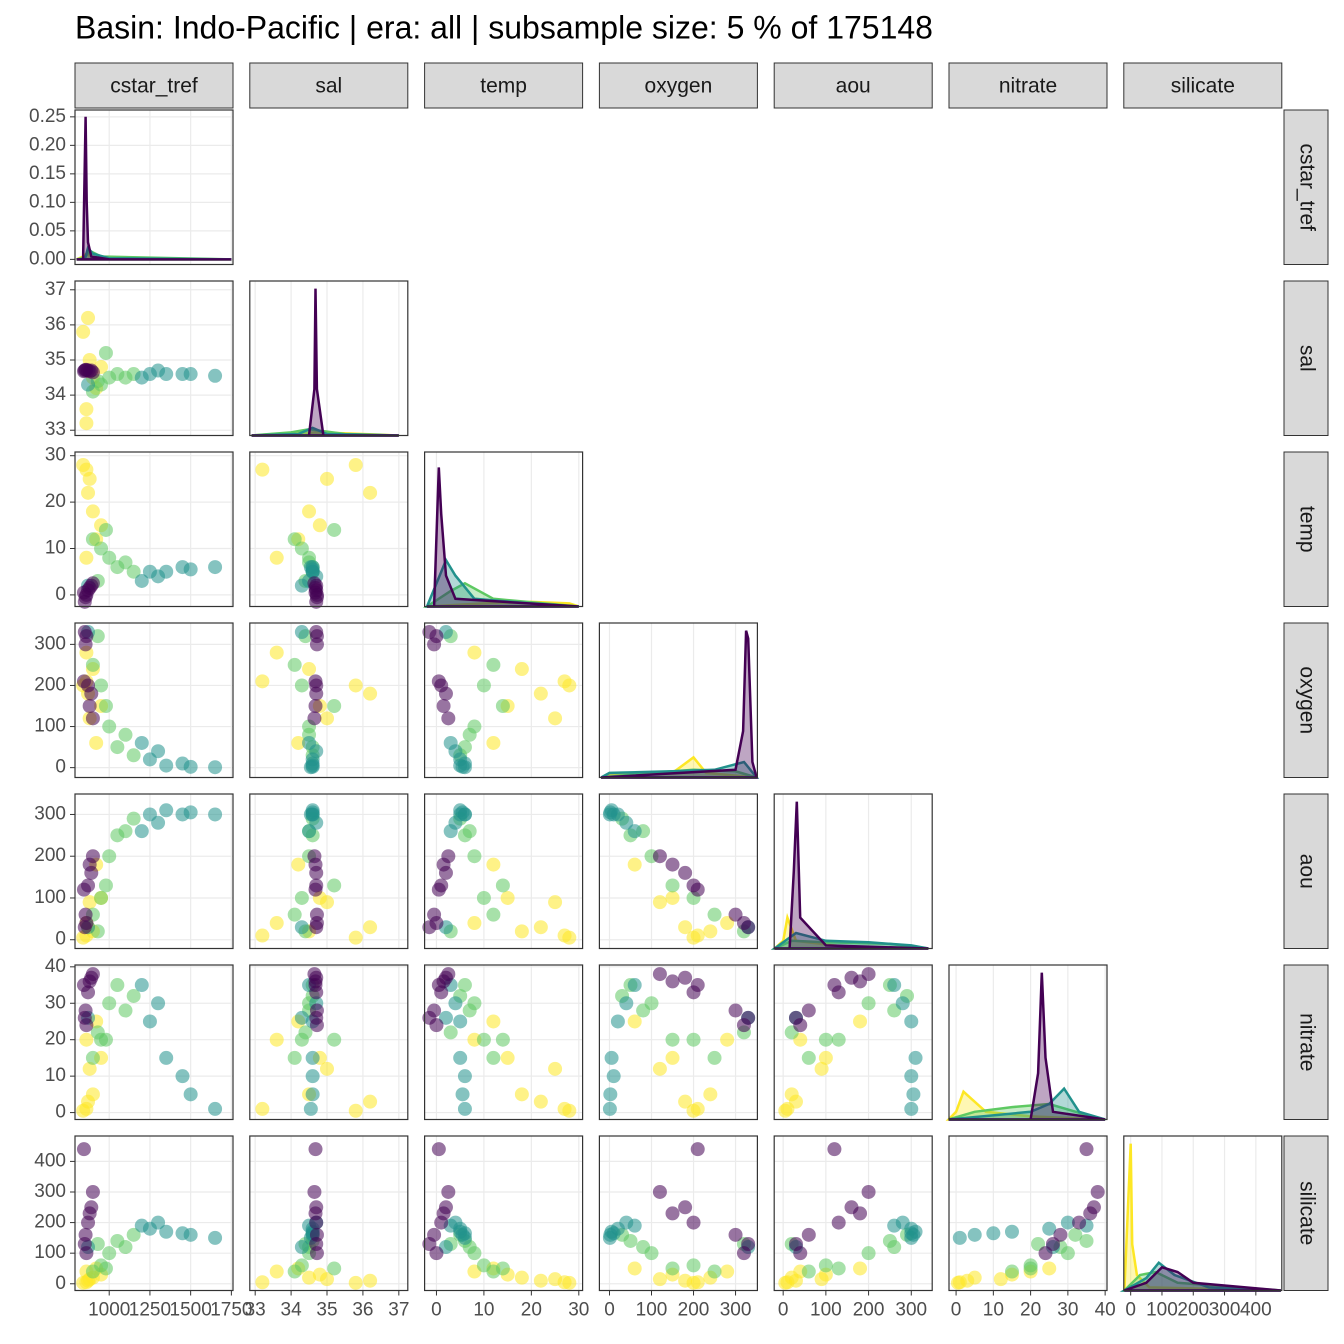  Describe the element at coordinates (326, 1310) in the screenshot. I see `x-tick-label: 35` at that location.